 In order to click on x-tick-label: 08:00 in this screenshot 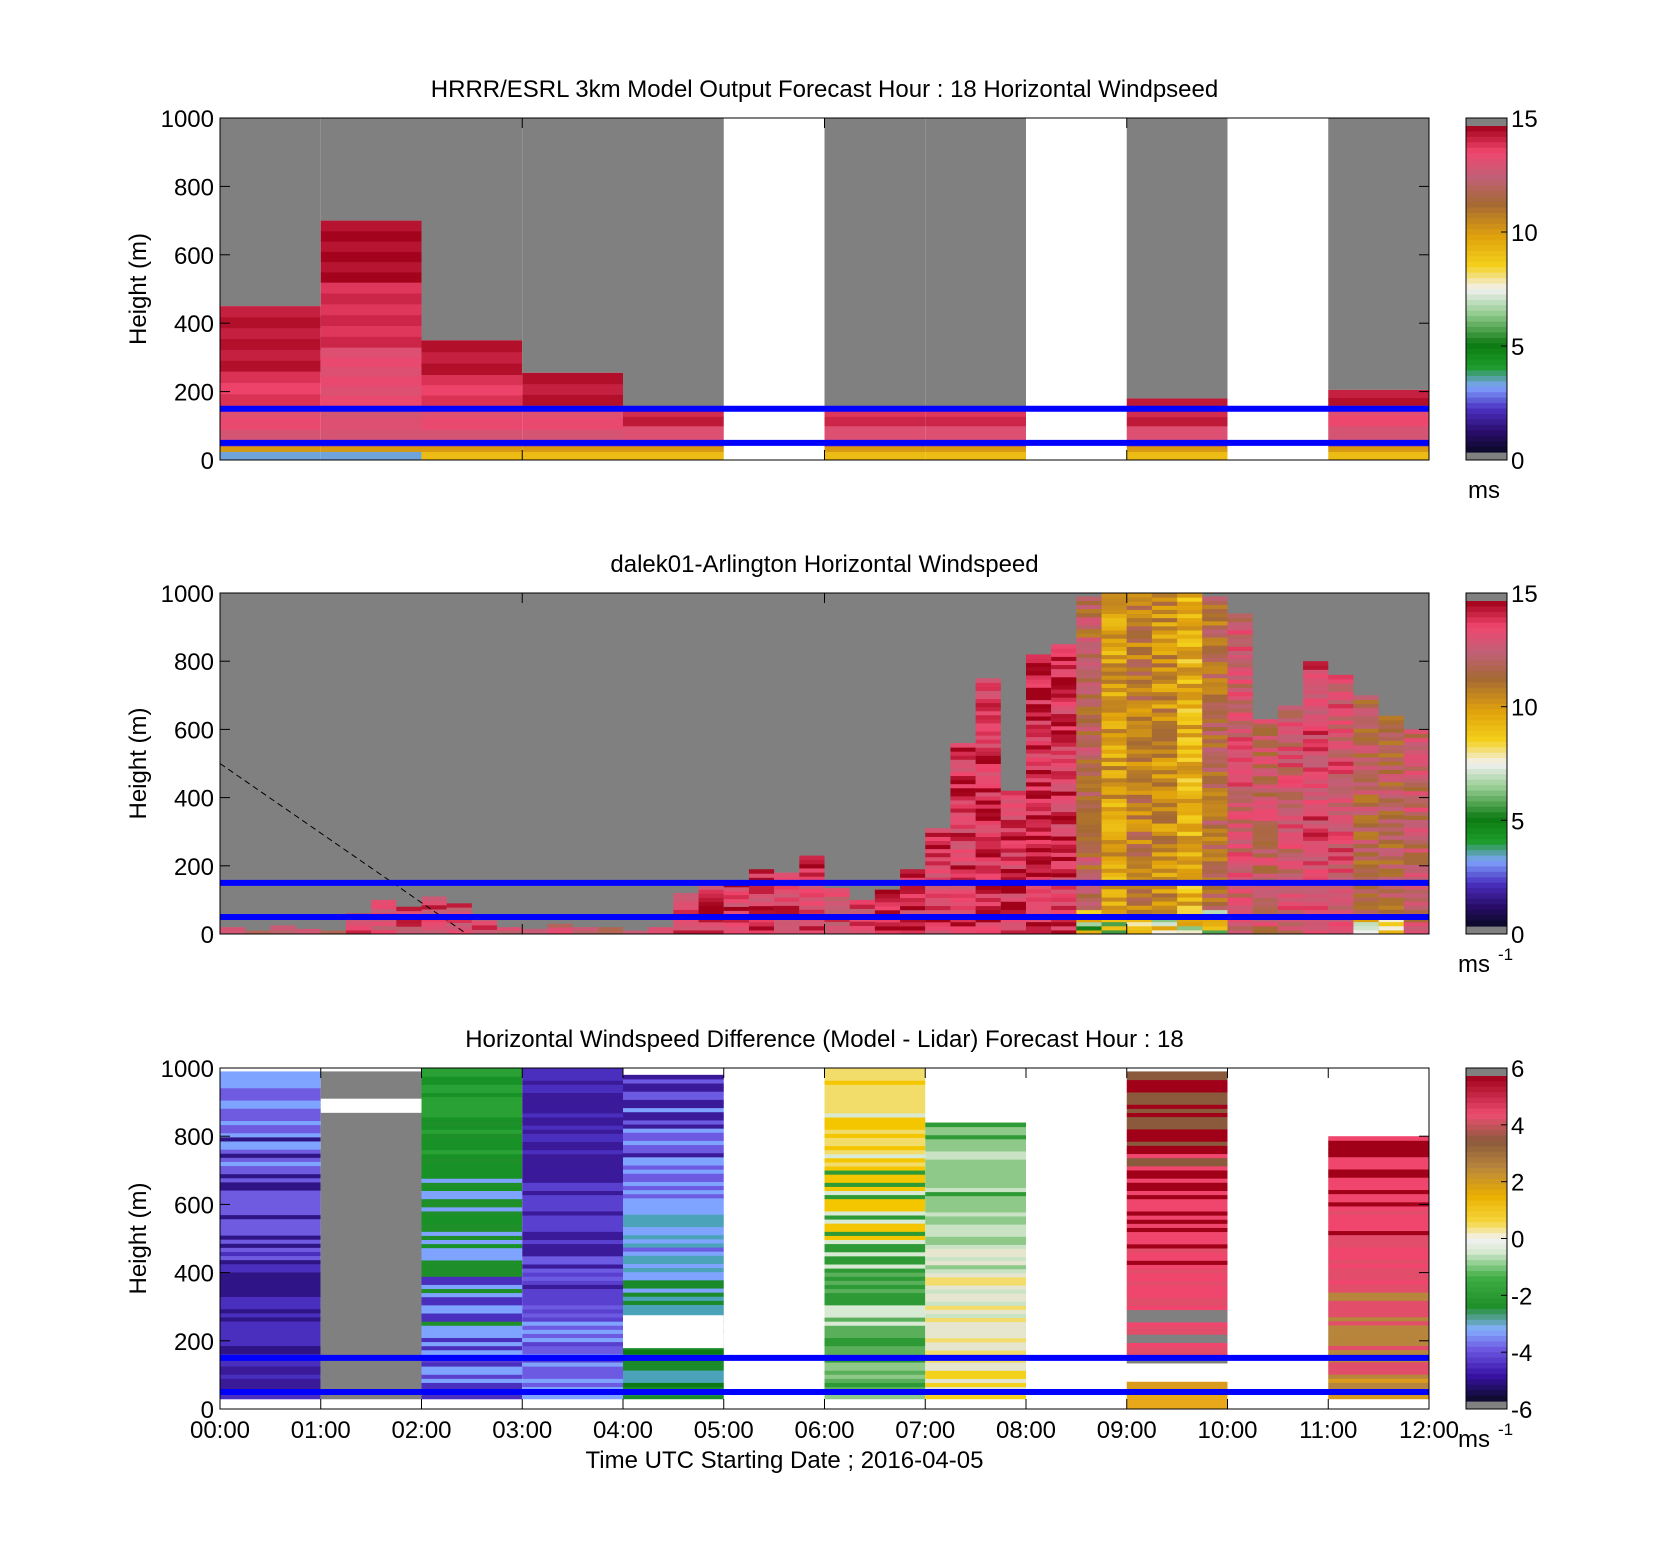, I will do `click(1026, 1430)`.